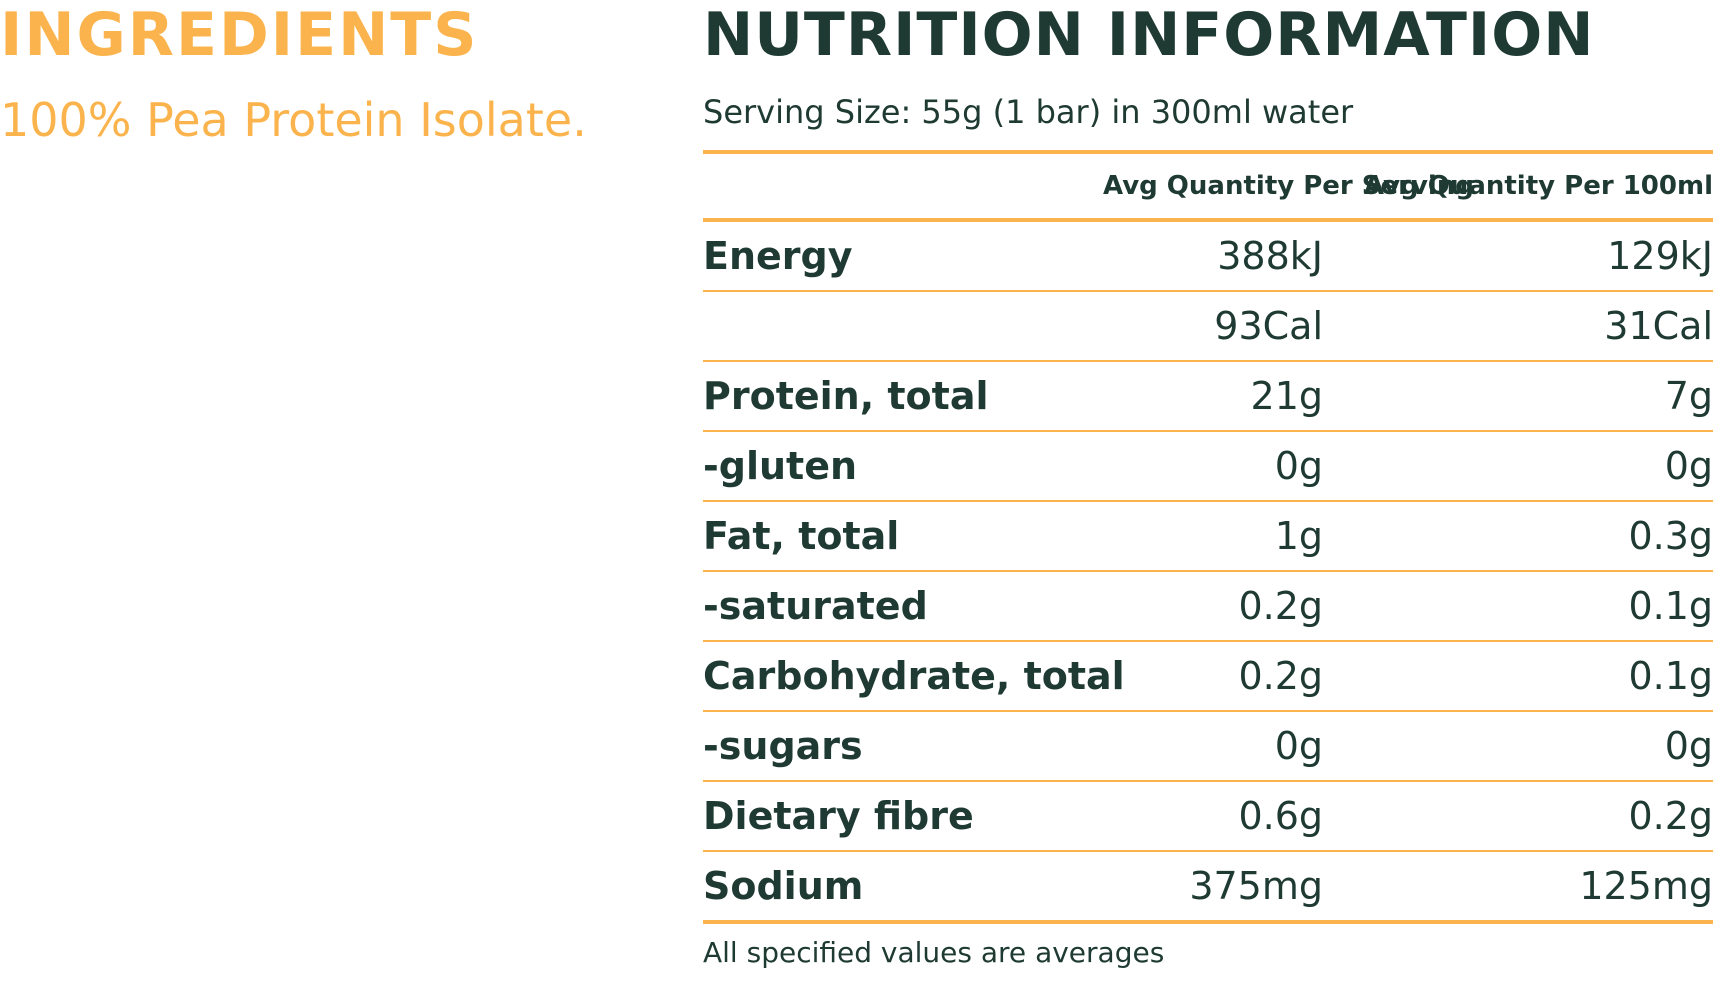 This screenshot has height=996, width=1719. Describe the element at coordinates (1646, 886) in the screenshot. I see `row-per-100ml: 125mg` at that location.